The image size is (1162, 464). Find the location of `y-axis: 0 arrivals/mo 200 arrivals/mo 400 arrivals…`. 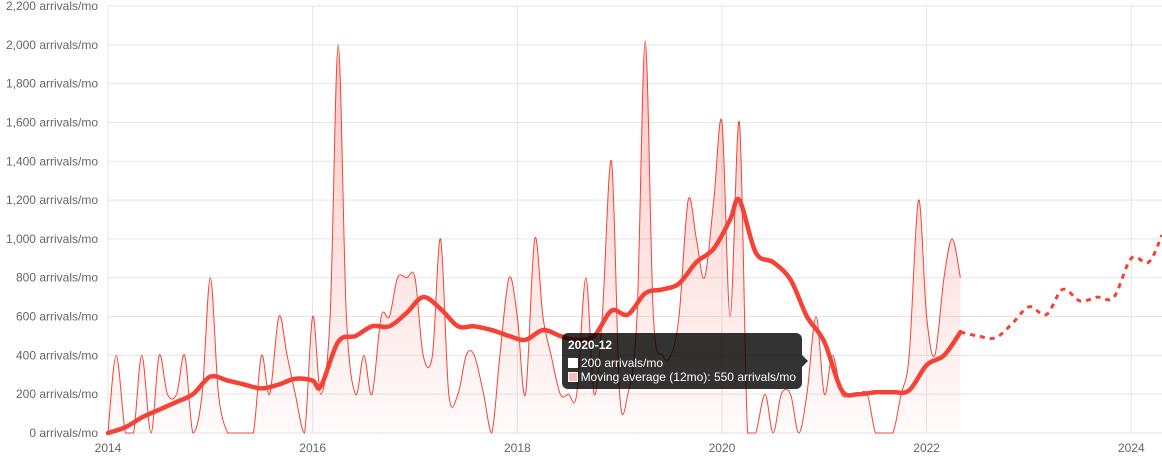

y-axis: 0 arrivals/mo 200 arrivals/mo 400 arrivals… is located at coordinates (52, 220).